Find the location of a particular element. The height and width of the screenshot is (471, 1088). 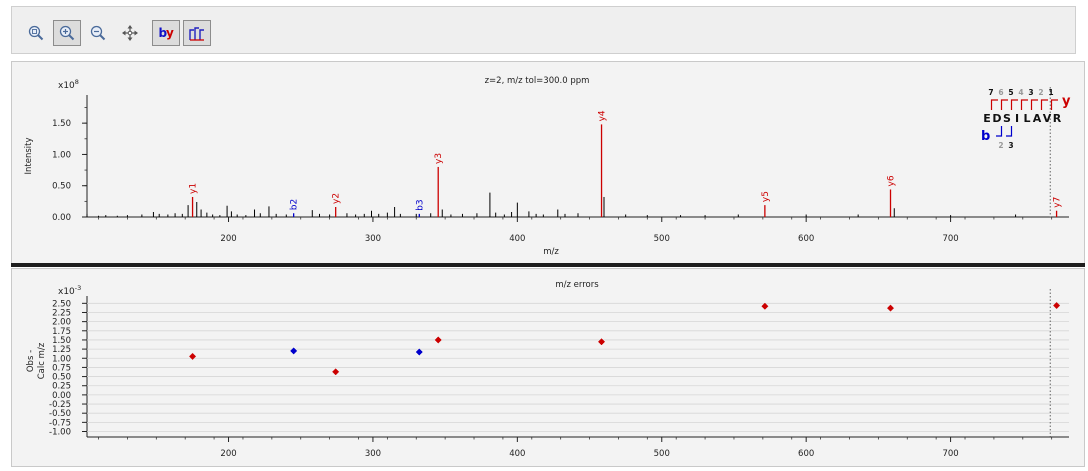

b-ion-number: 2 is located at coordinates (1000, 145).